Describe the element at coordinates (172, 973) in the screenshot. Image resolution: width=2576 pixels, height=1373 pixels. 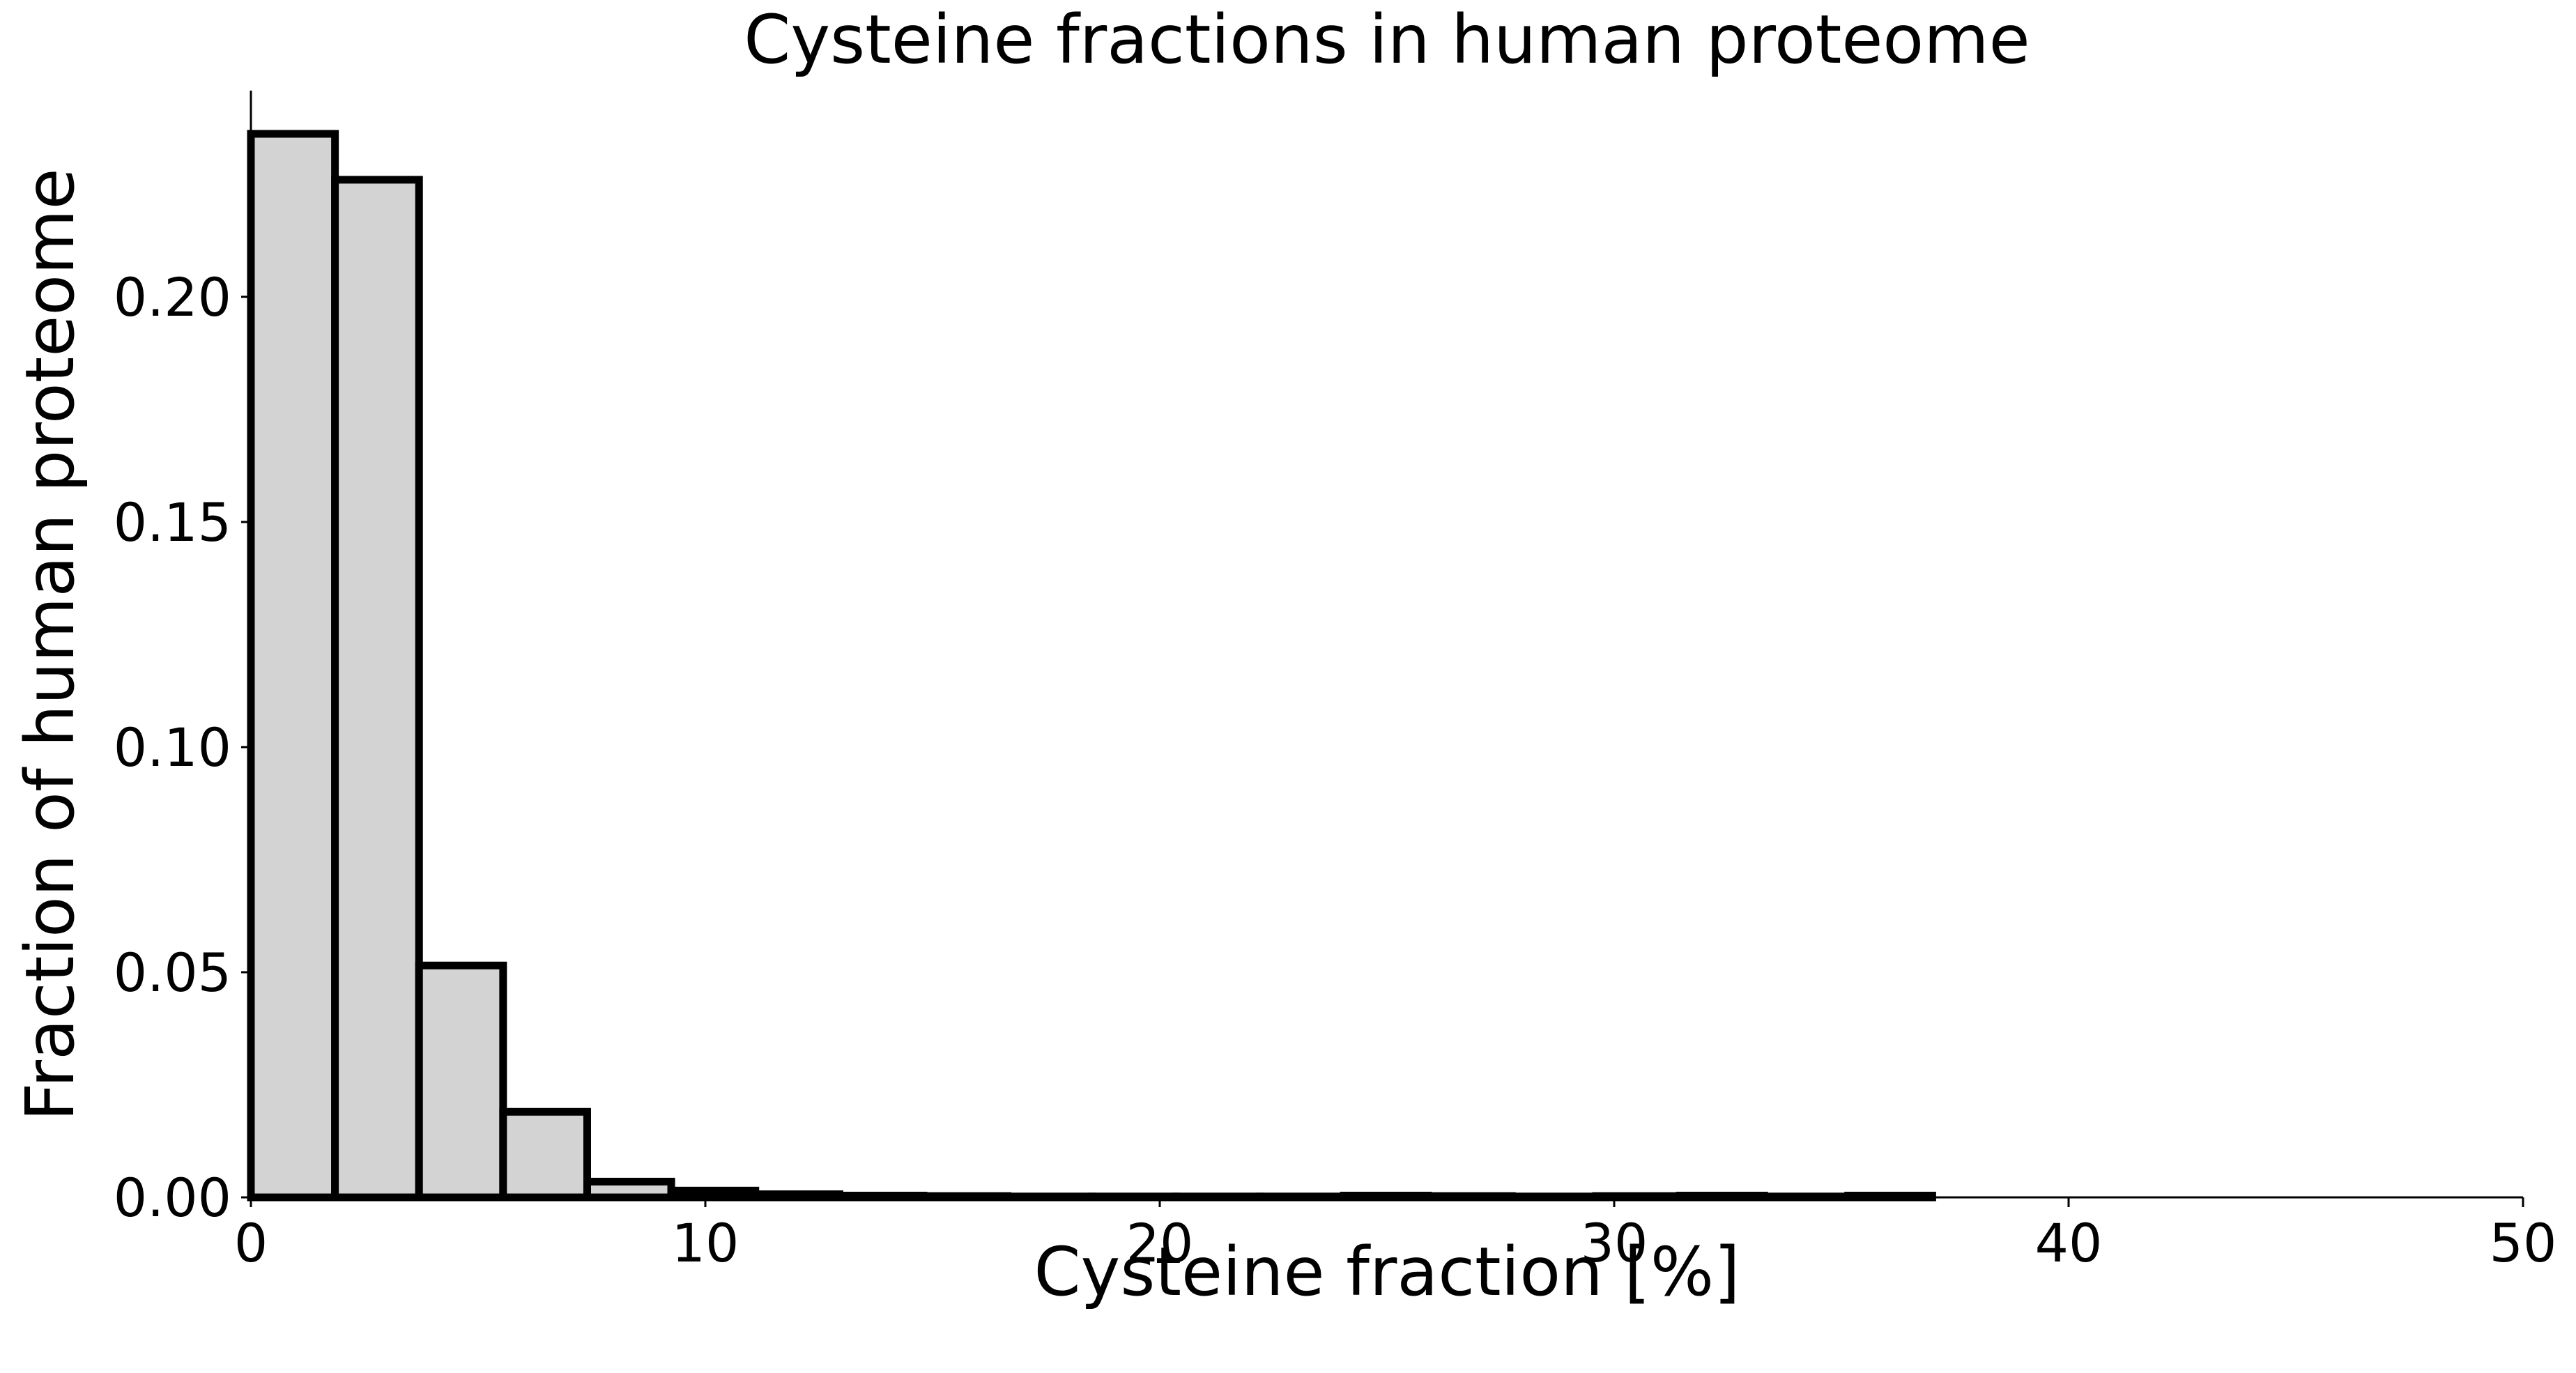
I see `y-tick-label: 0.05` at that location.